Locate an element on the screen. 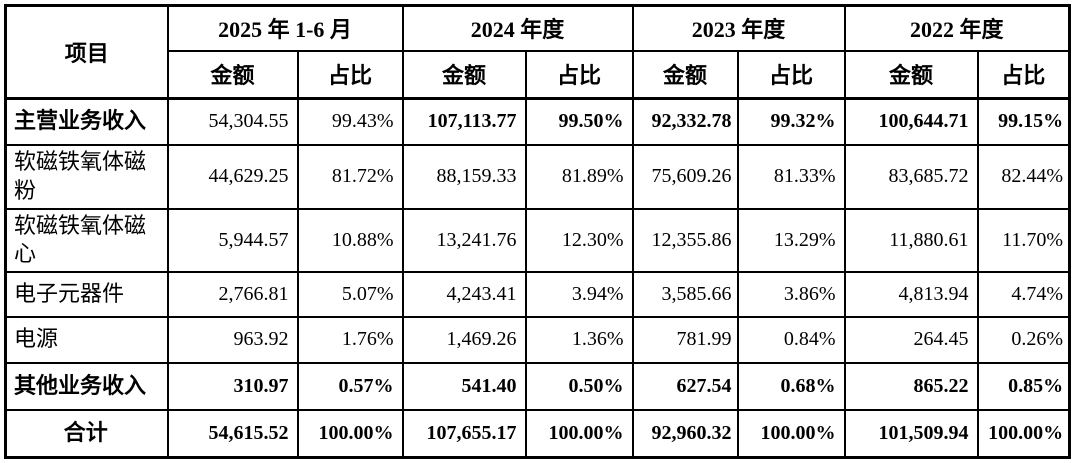 The width and height of the screenshot is (1080, 463). amount-cell: 541.40 is located at coordinates (464, 386).